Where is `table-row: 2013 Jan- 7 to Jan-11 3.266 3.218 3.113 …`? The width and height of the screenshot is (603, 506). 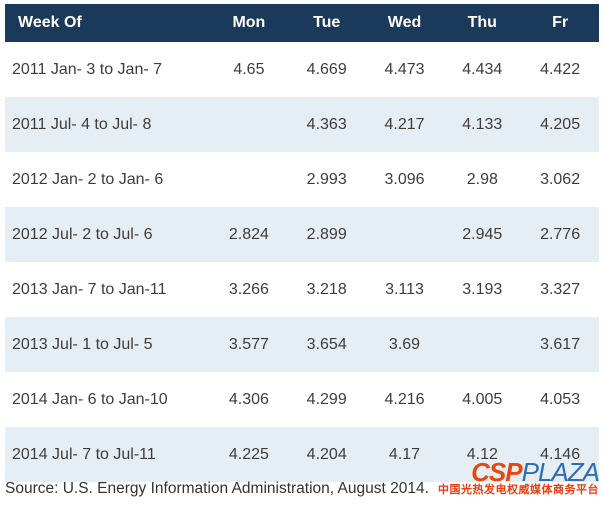
table-row: 2013 Jan- 7 to Jan-11 3.266 3.218 3.113 … is located at coordinates (302, 289).